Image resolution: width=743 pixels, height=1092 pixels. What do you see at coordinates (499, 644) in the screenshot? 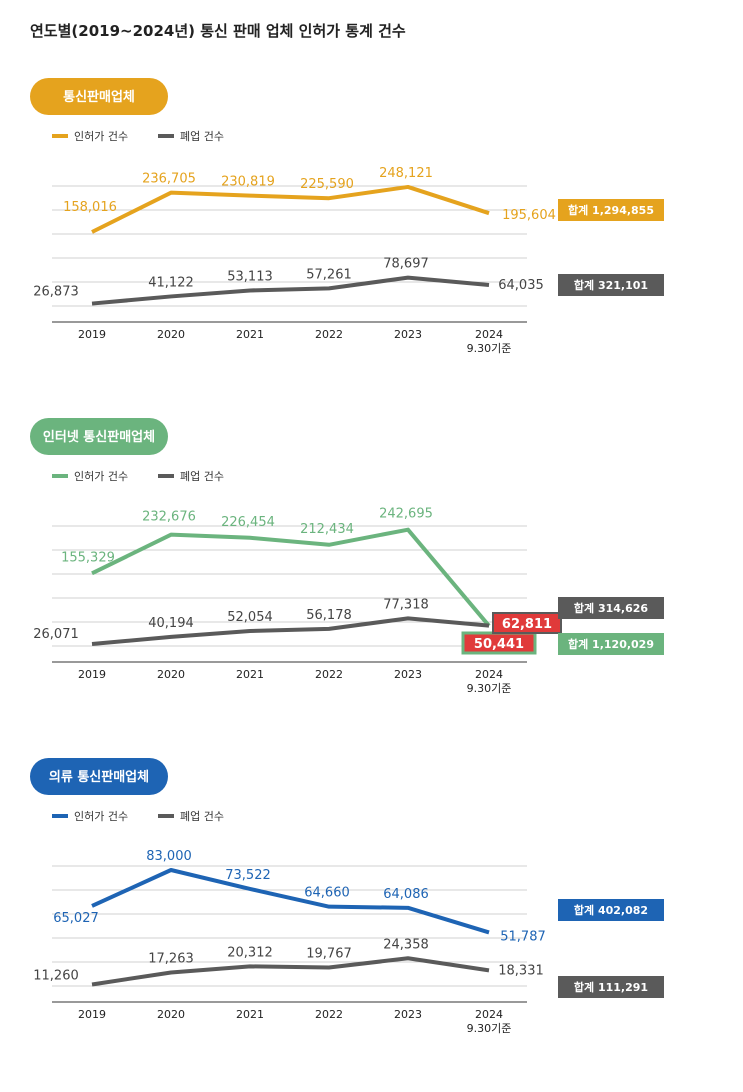
I see `data-label-permit: 50,441` at bounding box center [499, 644].